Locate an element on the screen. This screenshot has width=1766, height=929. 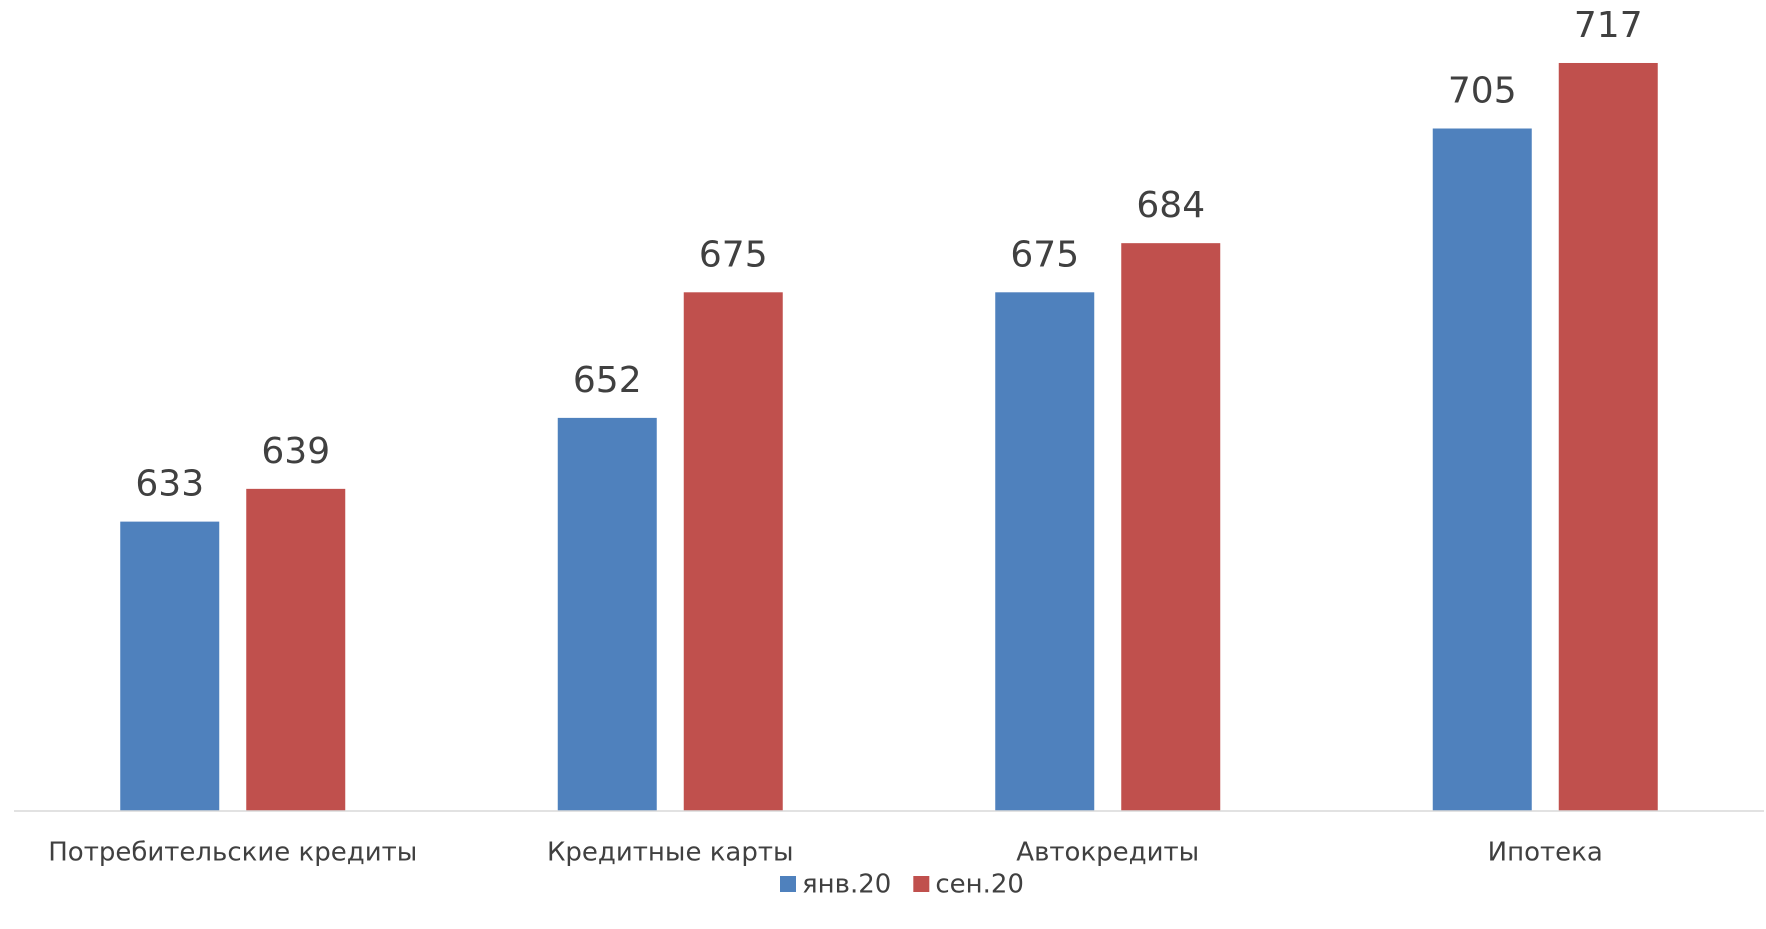
data-label: 684 is located at coordinates (1170, 205).